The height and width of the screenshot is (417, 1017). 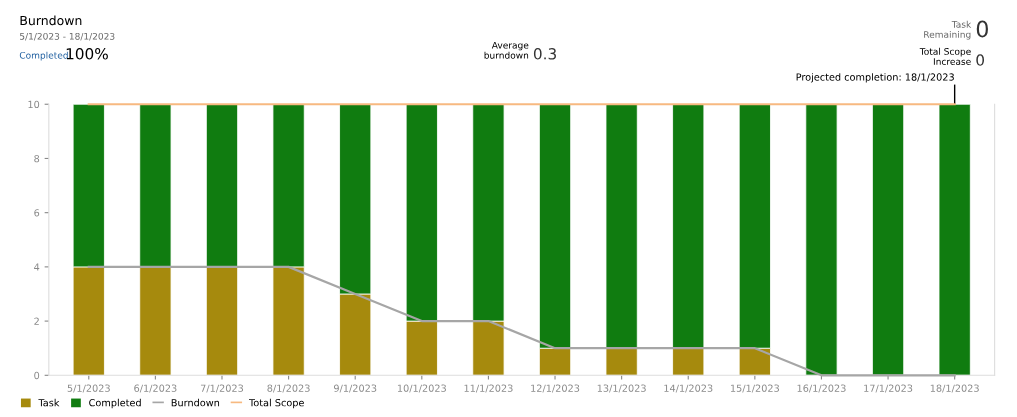 What do you see at coordinates (37, 375) in the screenshot?
I see `y-tick-label: 0` at bounding box center [37, 375].